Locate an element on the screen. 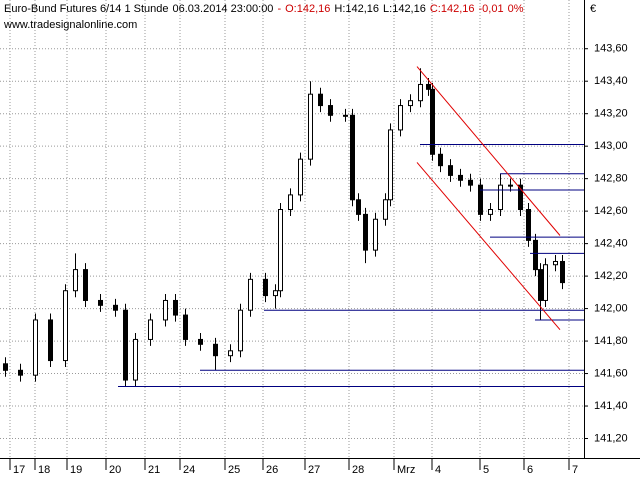 This screenshot has height=480, width=640. x-tick-label: 17 is located at coordinates (19, 470).